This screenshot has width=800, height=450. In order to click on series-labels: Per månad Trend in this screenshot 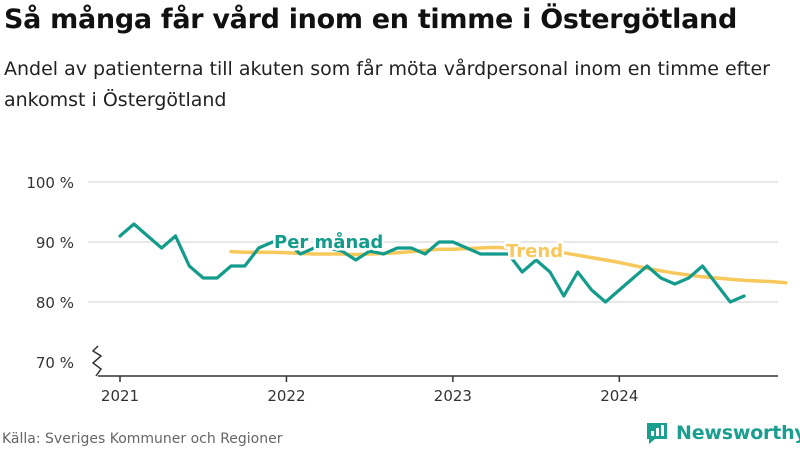, I will do `click(419, 247)`.